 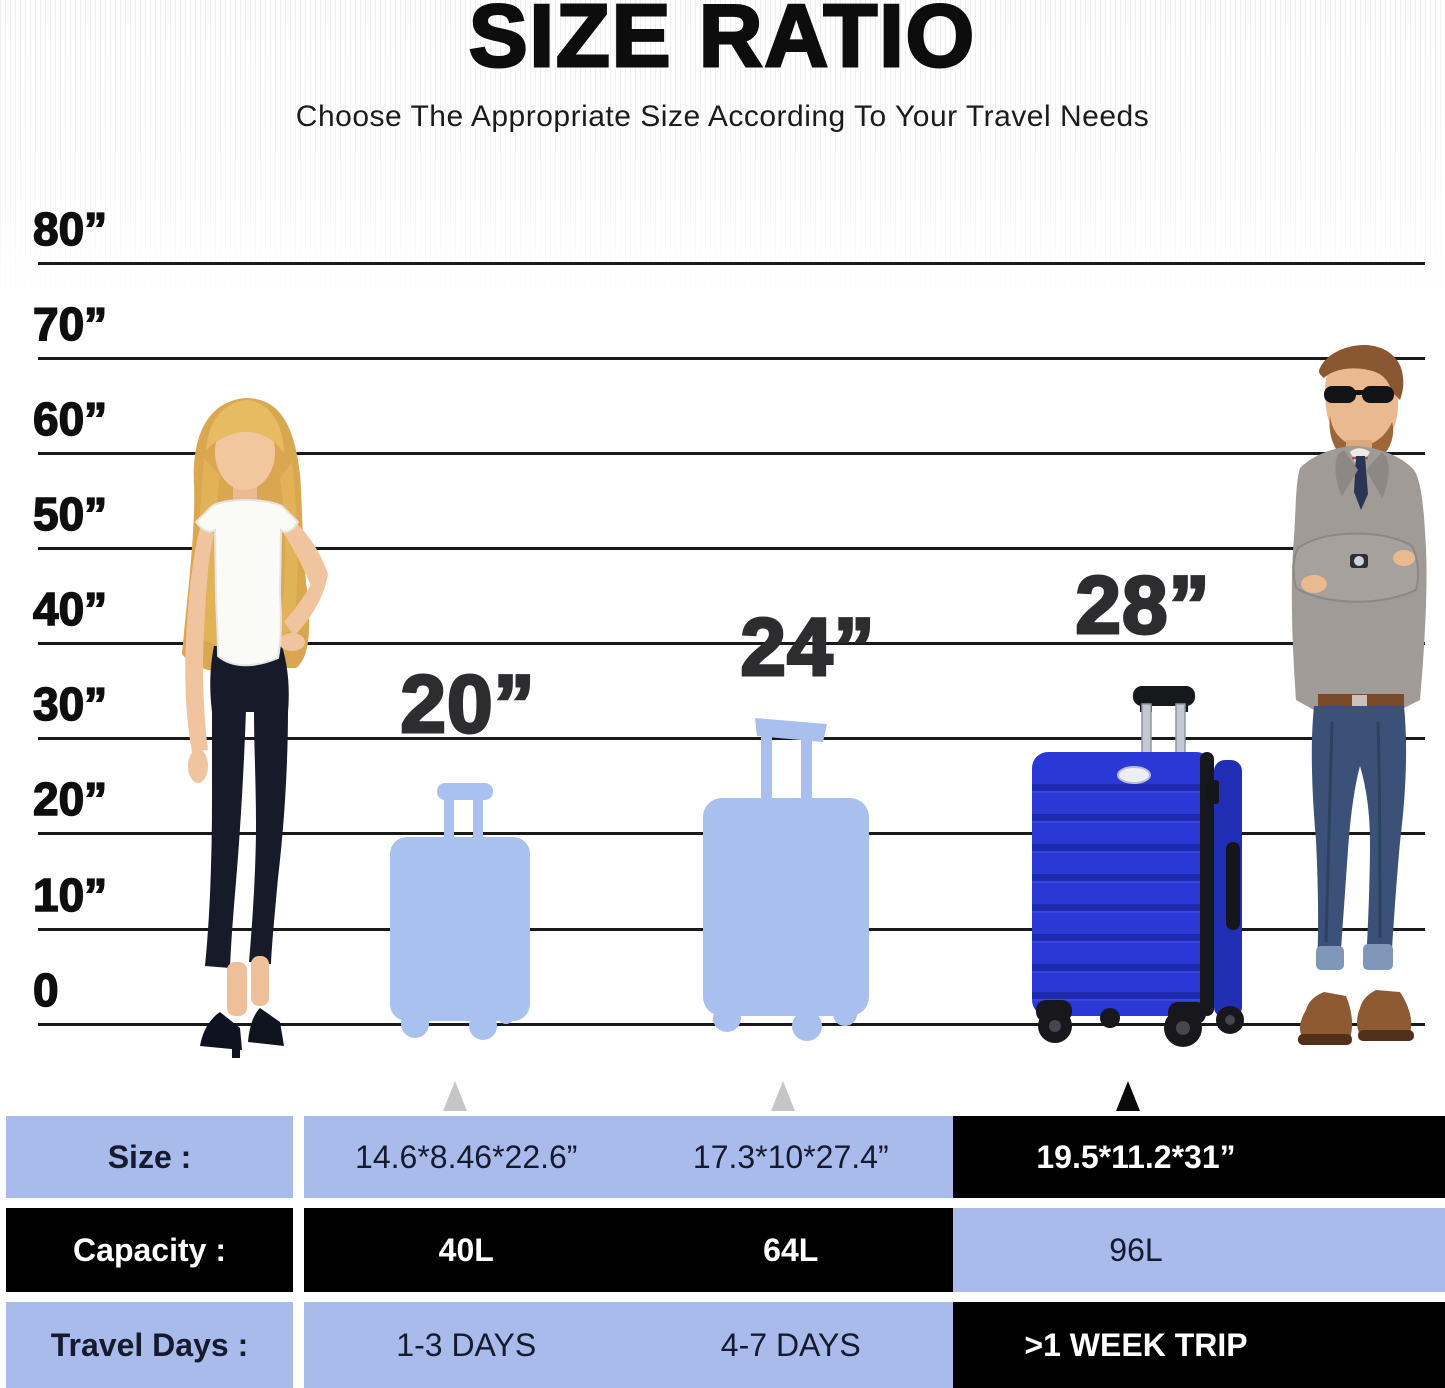 I want to click on size-label-24: 24”, so click(x=807, y=647).